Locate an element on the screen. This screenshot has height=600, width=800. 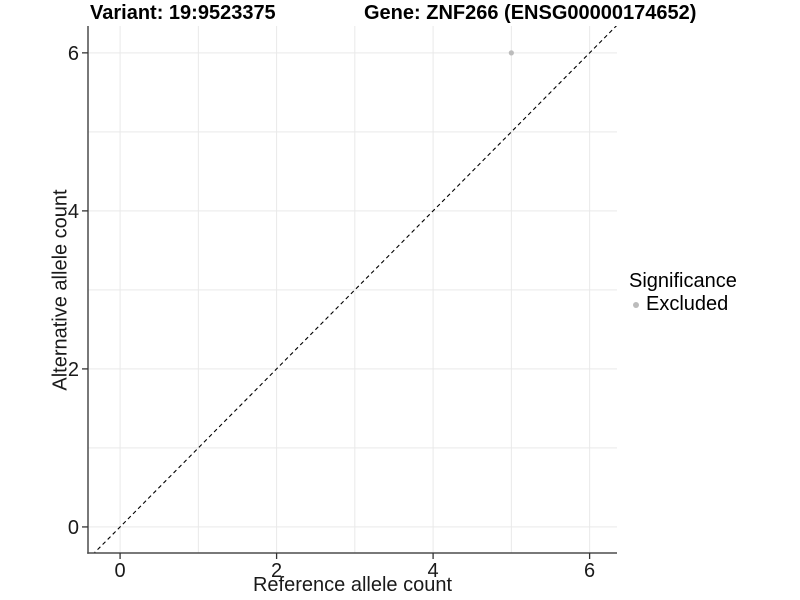
legend: Significance Excluded is located at coordinates (683, 293).